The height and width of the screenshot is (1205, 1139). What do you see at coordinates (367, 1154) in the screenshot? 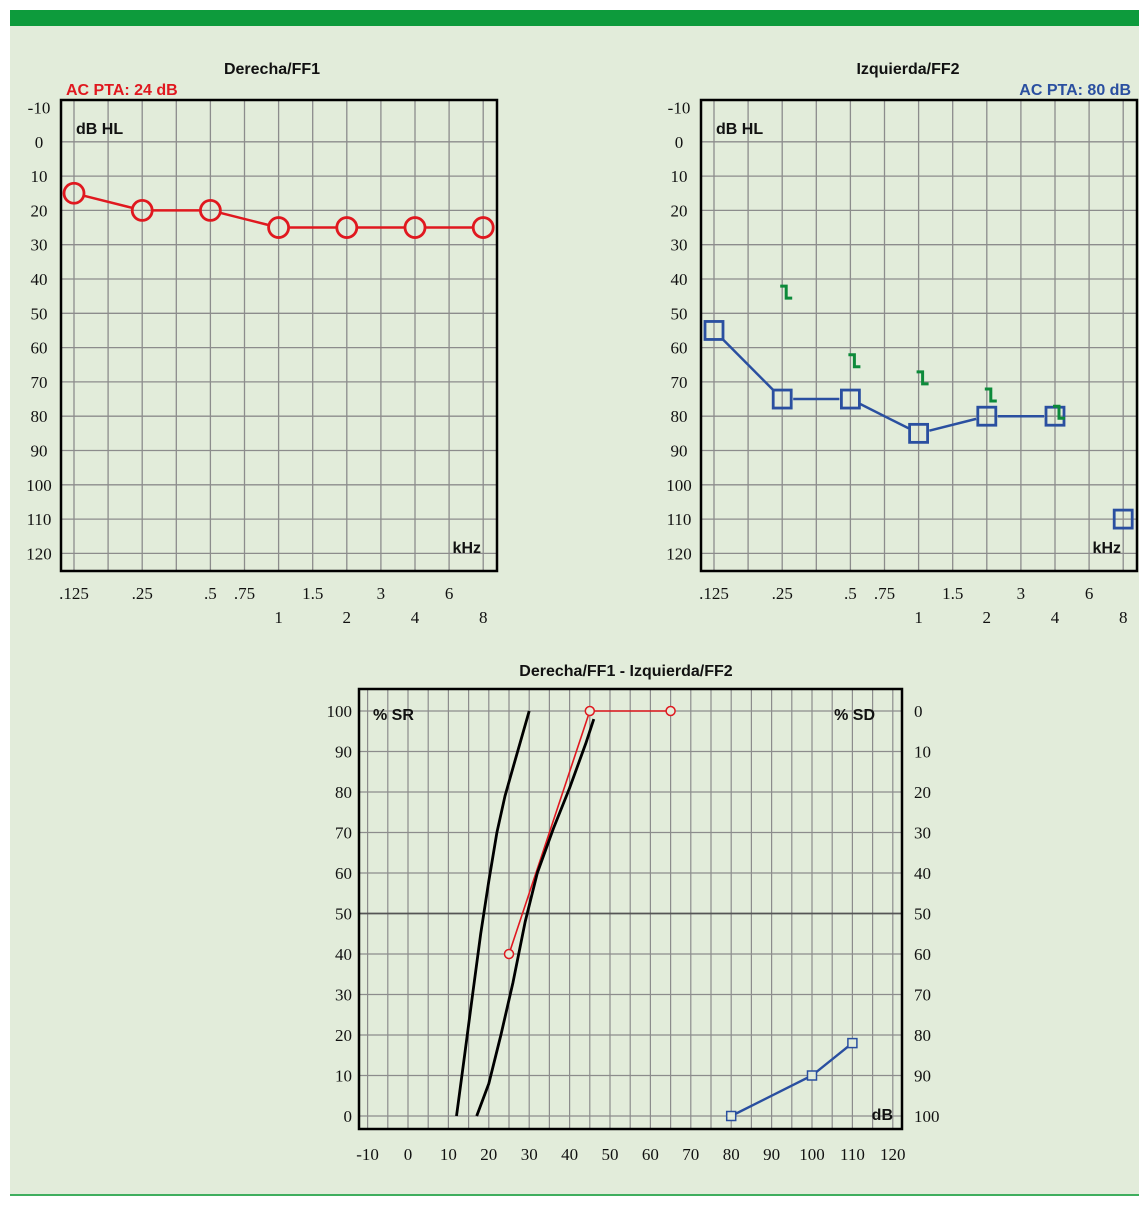
I see `x-tick-label: -10` at bounding box center [367, 1154].